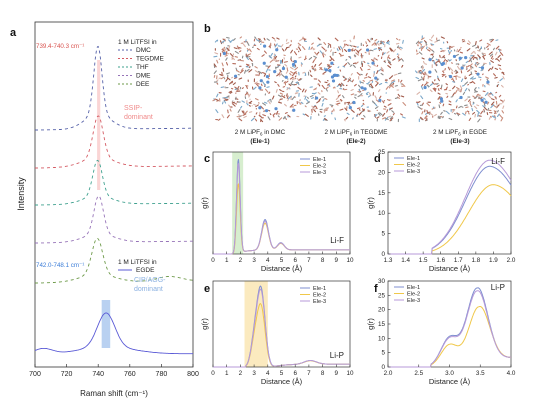 The height and width of the screenshot is (404, 554). Describe the element at coordinates (356, 133) in the screenshot. I see `snapshot-caption-2: 2 M LiPF6 in TEGDME` at that location.